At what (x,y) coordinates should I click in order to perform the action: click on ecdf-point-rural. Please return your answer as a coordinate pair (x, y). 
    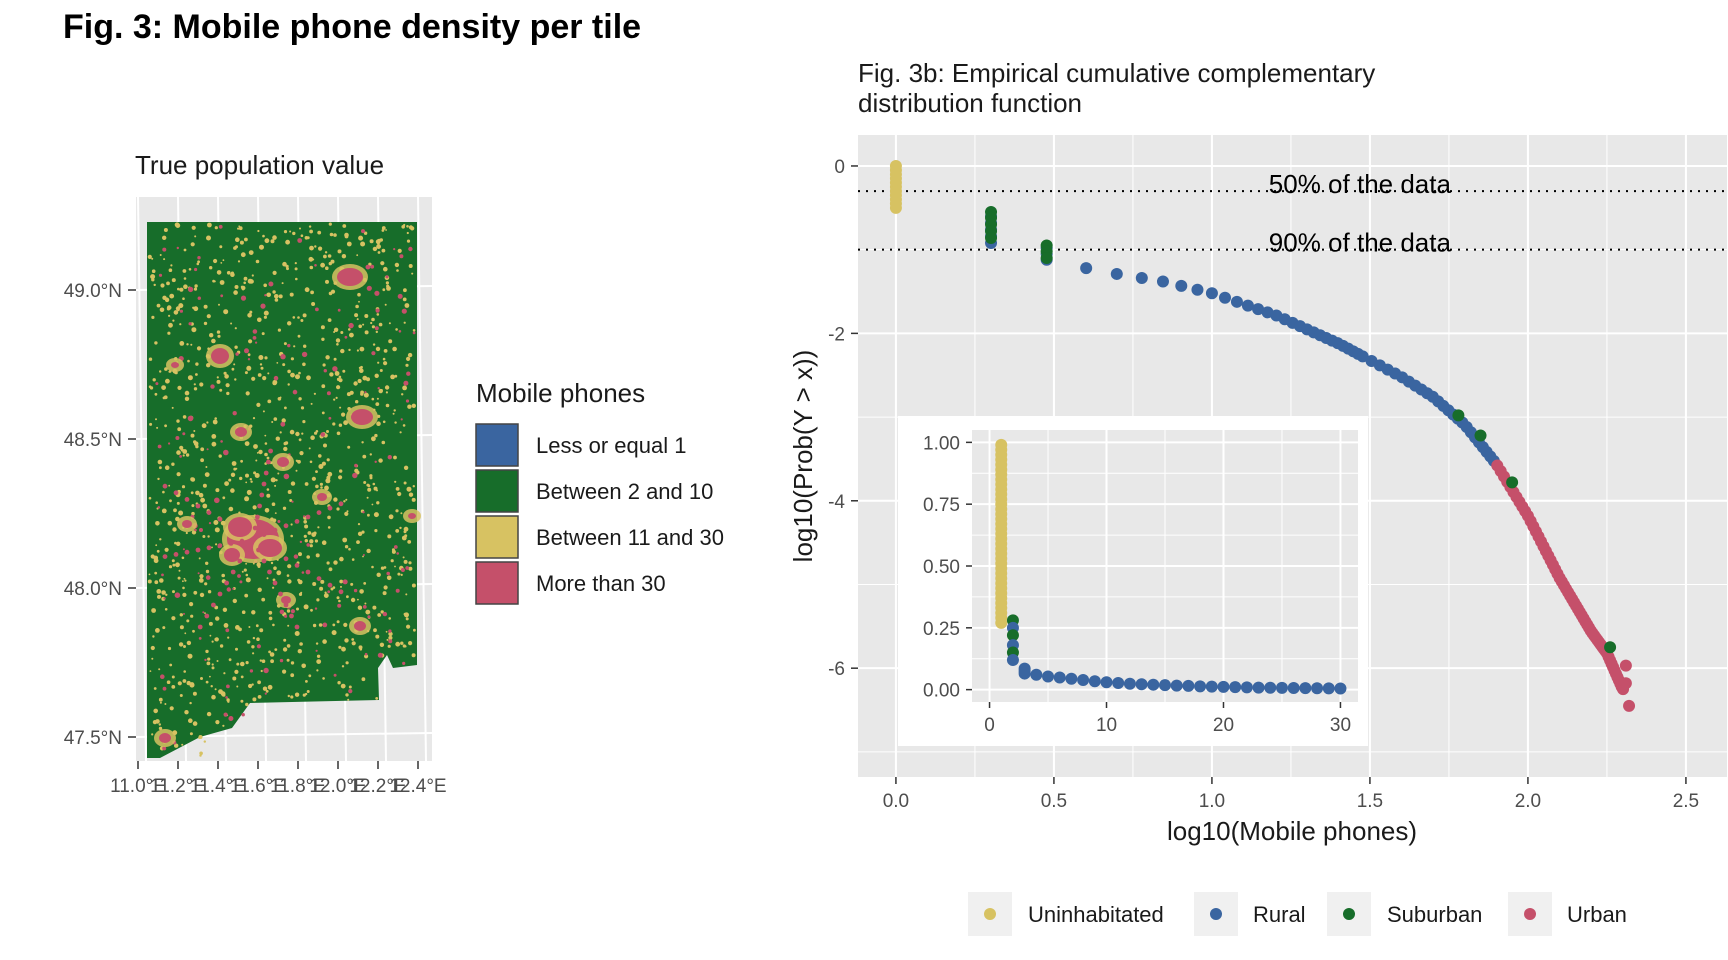
    Looking at the image, I should click on (1211, 293).